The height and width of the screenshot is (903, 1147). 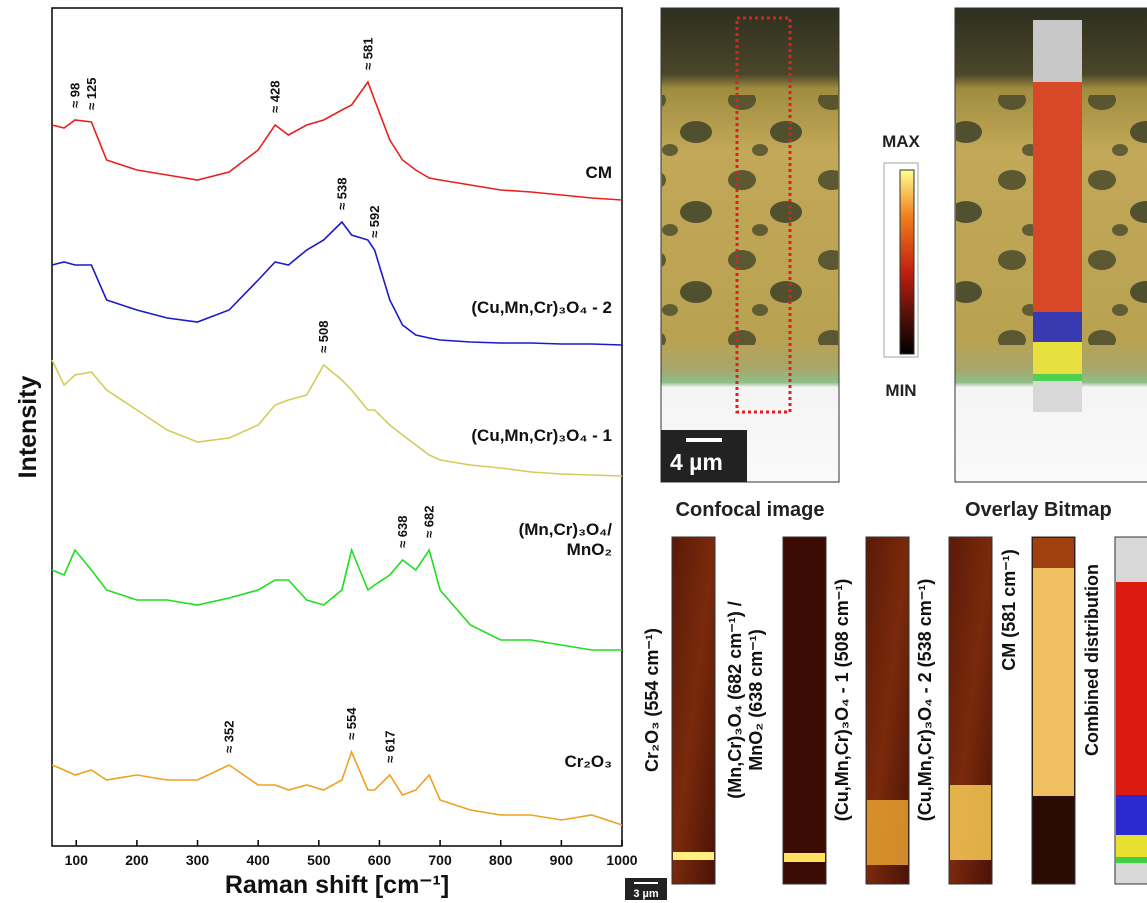 What do you see at coordinates (696, 462) in the screenshot?
I see `scale-bar-label: 4 µm` at bounding box center [696, 462].